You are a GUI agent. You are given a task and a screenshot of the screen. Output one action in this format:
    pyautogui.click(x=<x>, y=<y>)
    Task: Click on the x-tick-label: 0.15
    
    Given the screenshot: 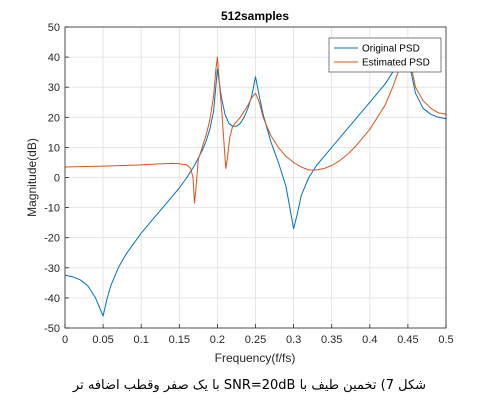 What is the action you would take?
    pyautogui.click(x=179, y=340)
    